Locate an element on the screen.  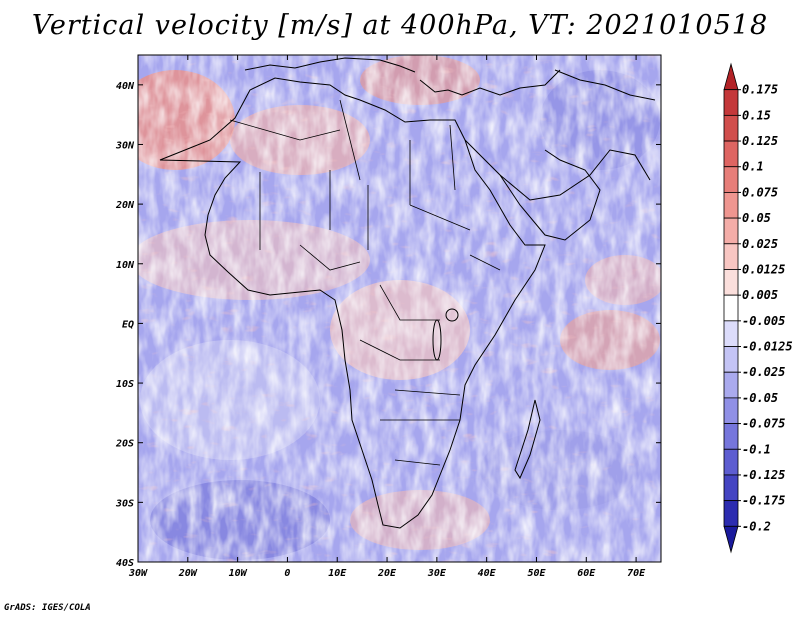
lat-tick-label: 40N is located at coordinates (125, 86).